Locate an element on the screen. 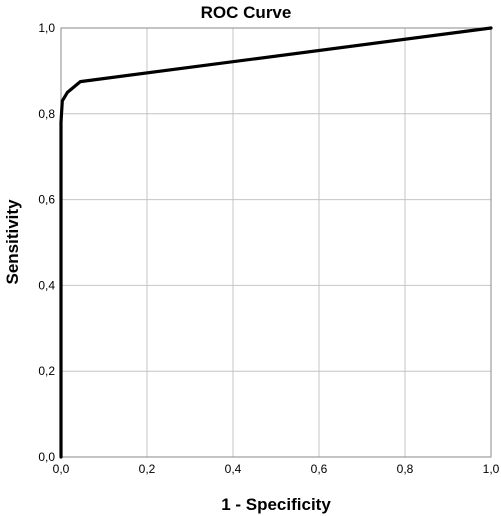 The image size is (501, 516). x-axis-label: 1 - Specificity is located at coordinates (276, 504).